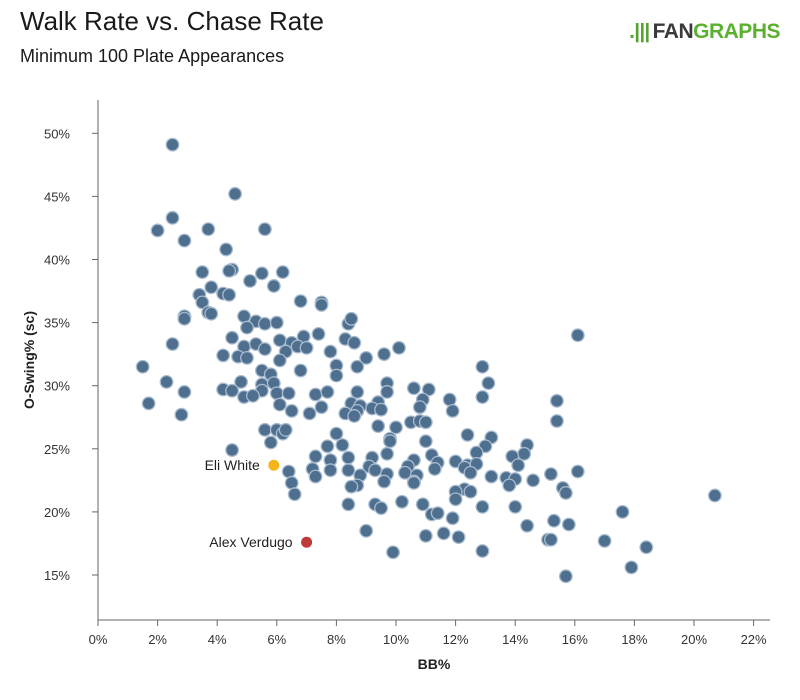 The image size is (800, 700). I want to click on logo-text-graphs: GRAPHS, so click(736, 31).